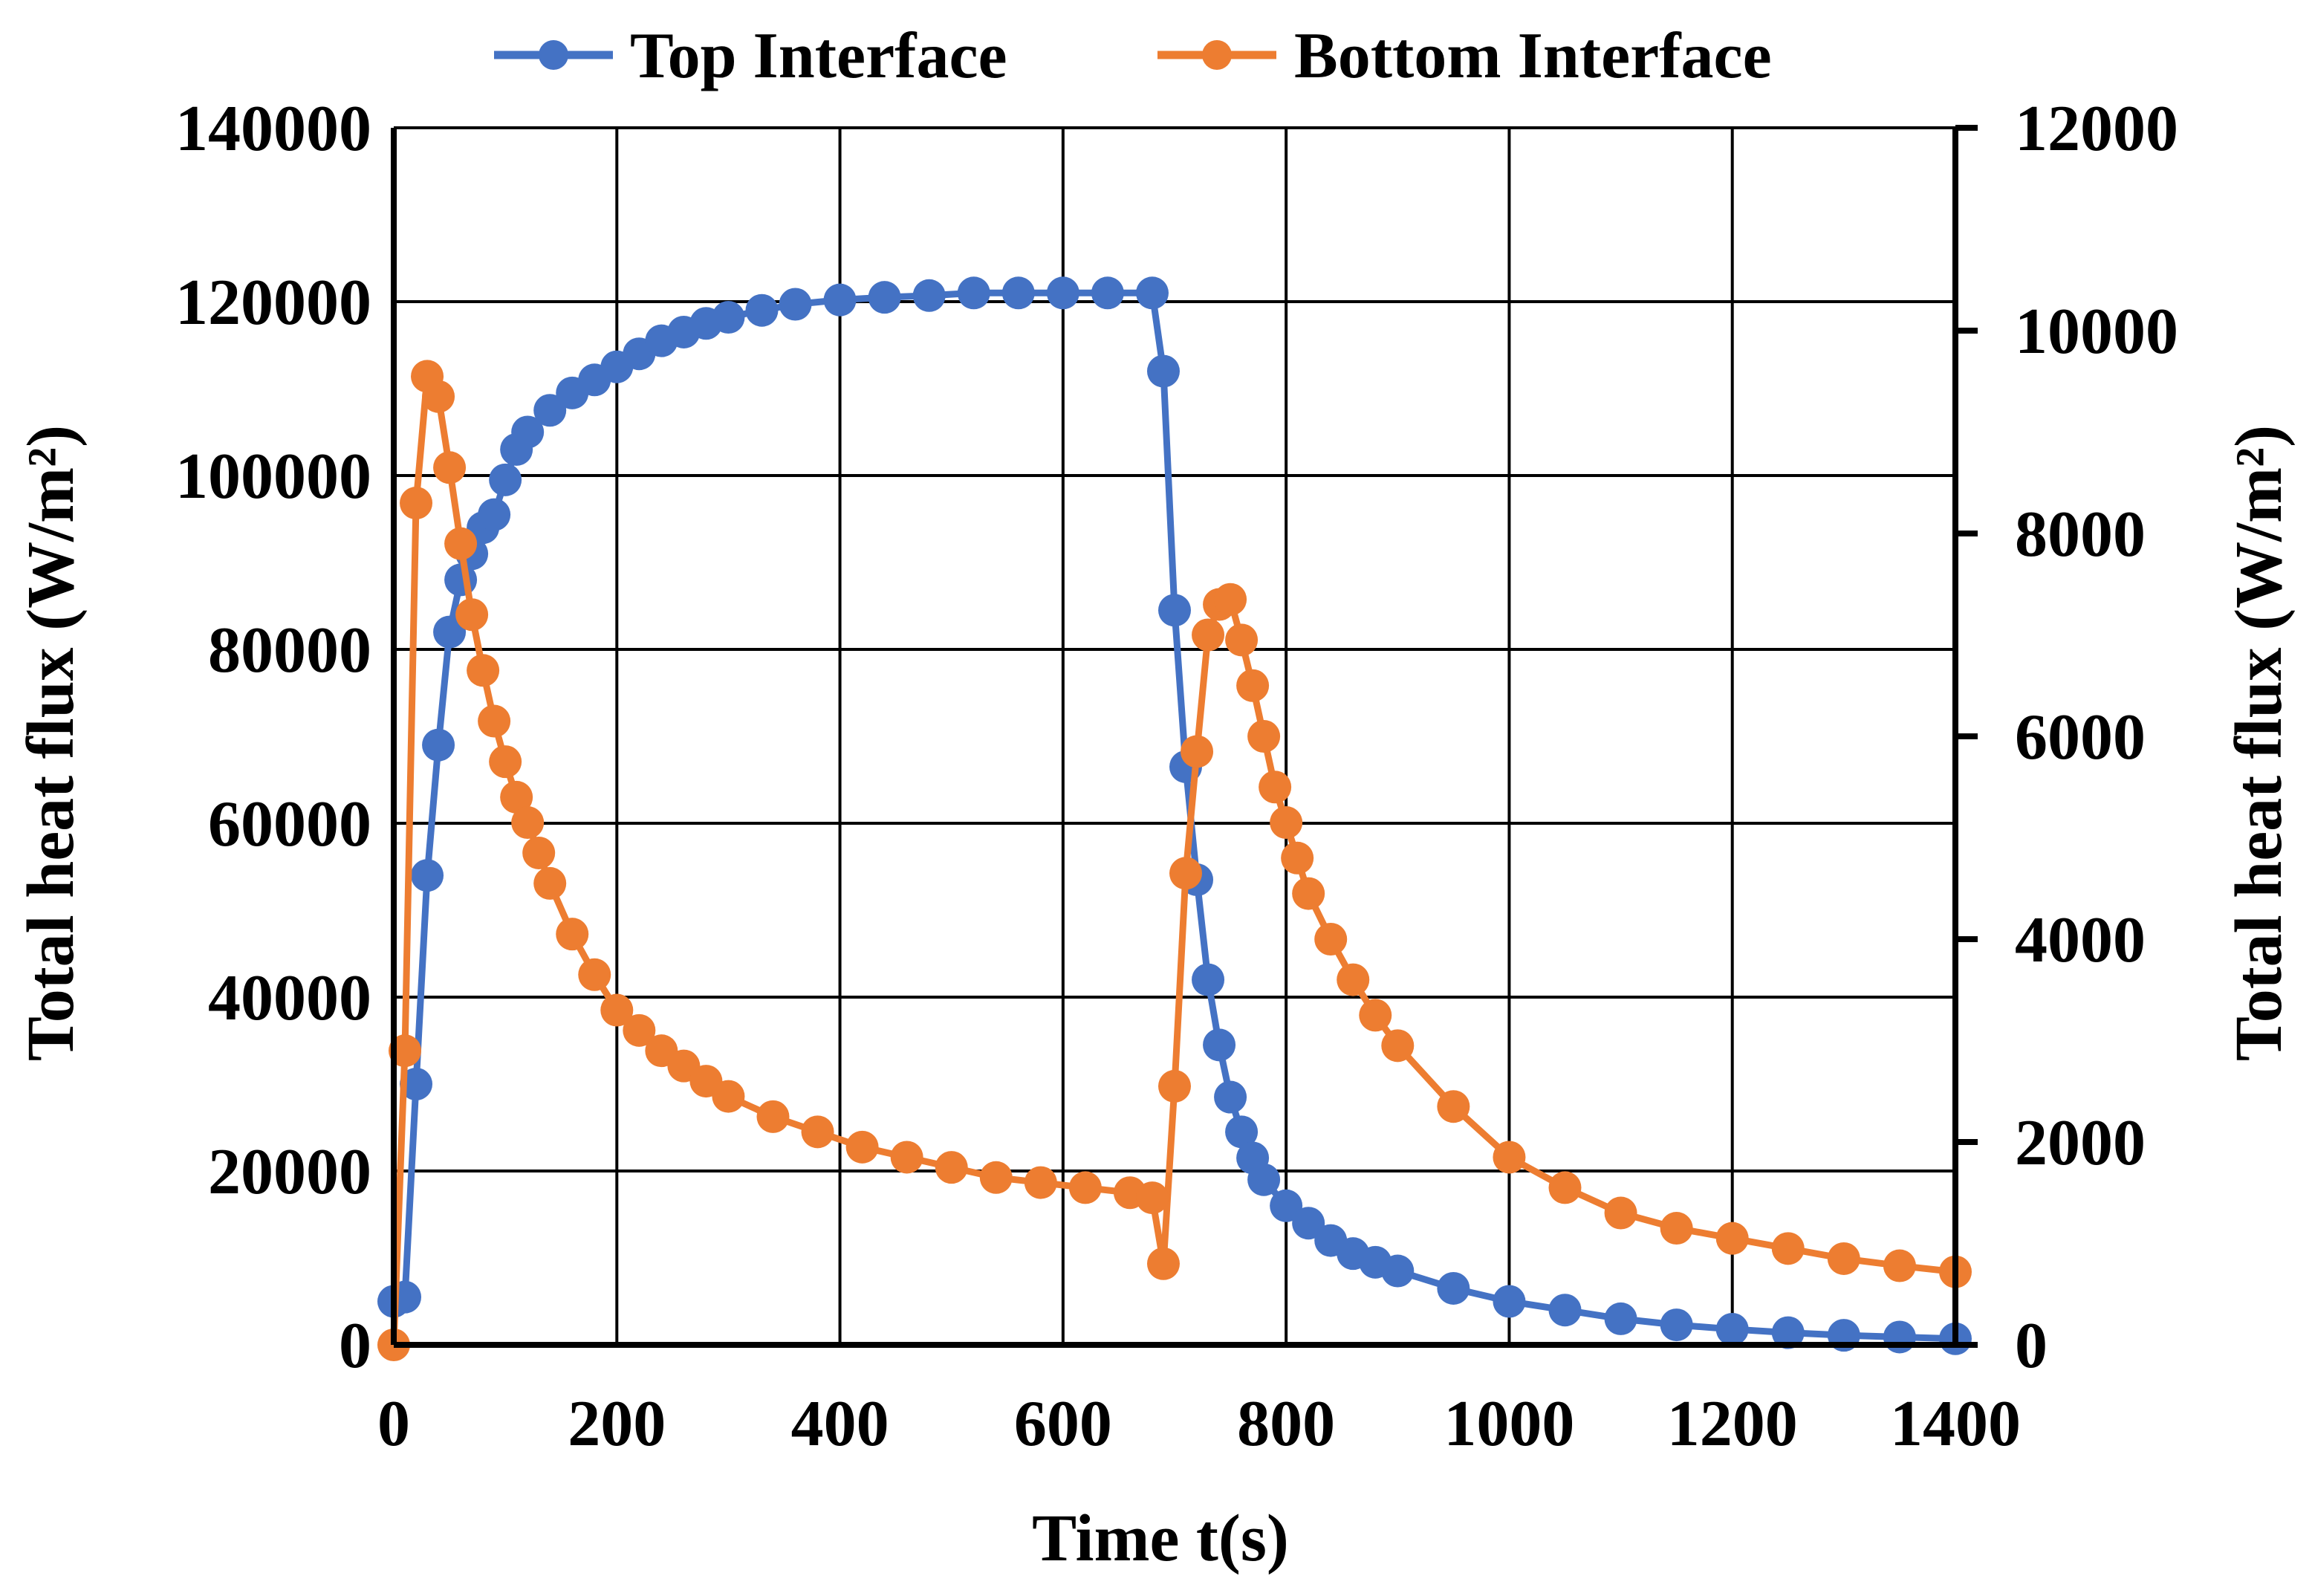  I want to click on x-tick-label: 800, so click(1286, 1424).